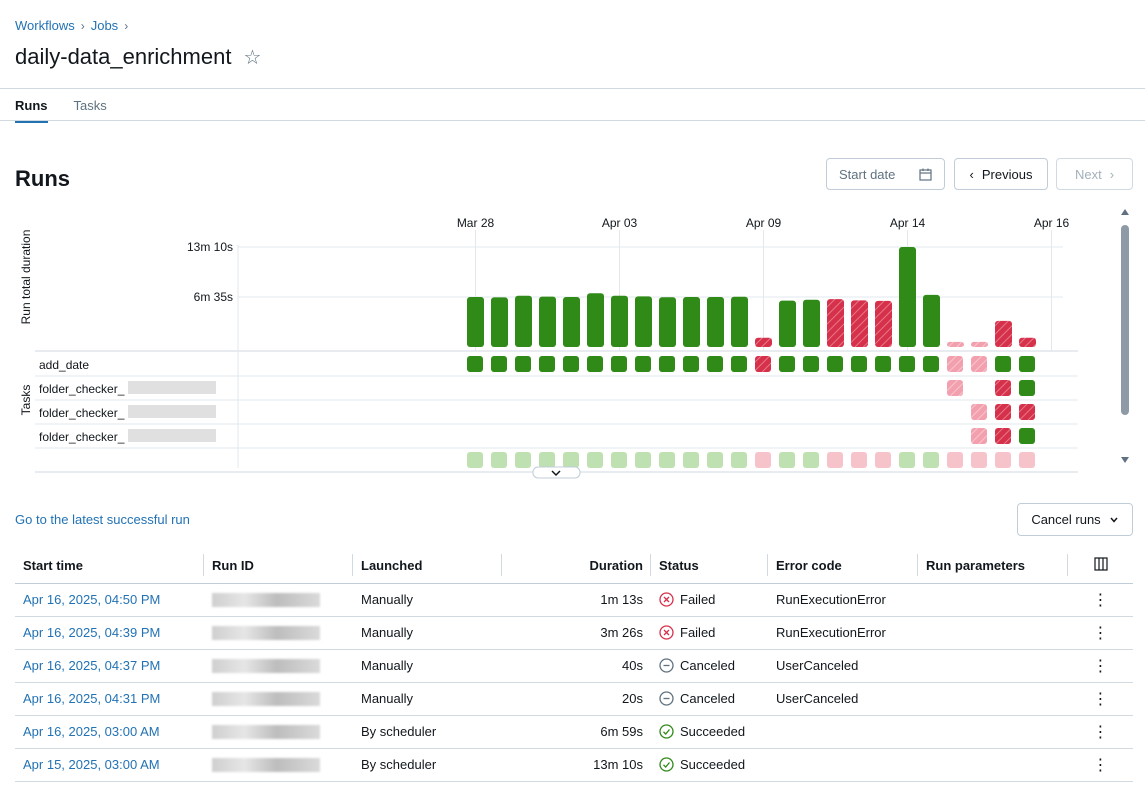 The image size is (1145, 798). I want to click on previous-button: ‹ Previous, so click(1001, 174).